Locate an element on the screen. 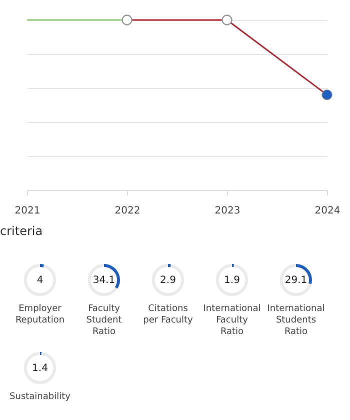 The height and width of the screenshot is (420, 350). data-label: 29.1 is located at coordinates (296, 280).